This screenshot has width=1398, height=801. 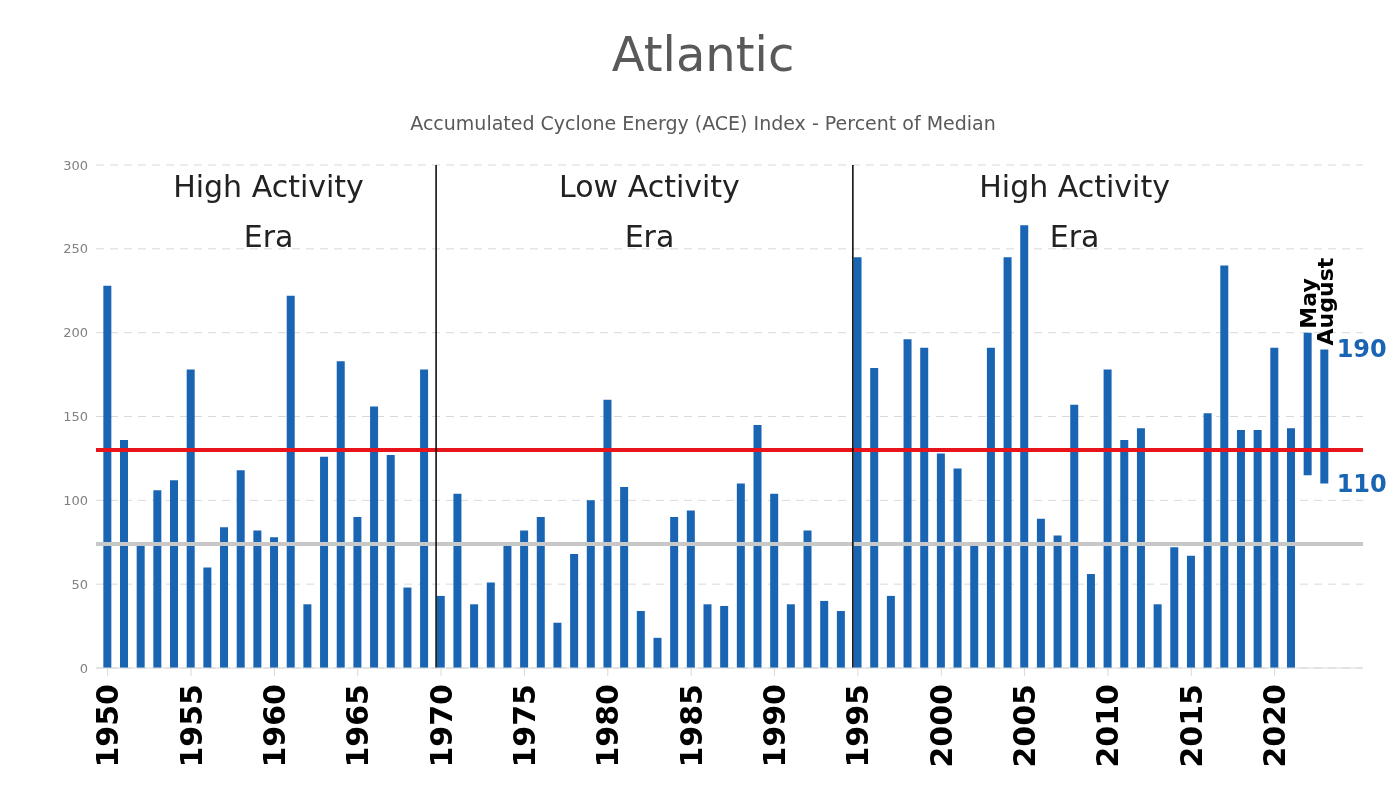 I want to click on x-tick-label: 1965, so click(x=358, y=726).